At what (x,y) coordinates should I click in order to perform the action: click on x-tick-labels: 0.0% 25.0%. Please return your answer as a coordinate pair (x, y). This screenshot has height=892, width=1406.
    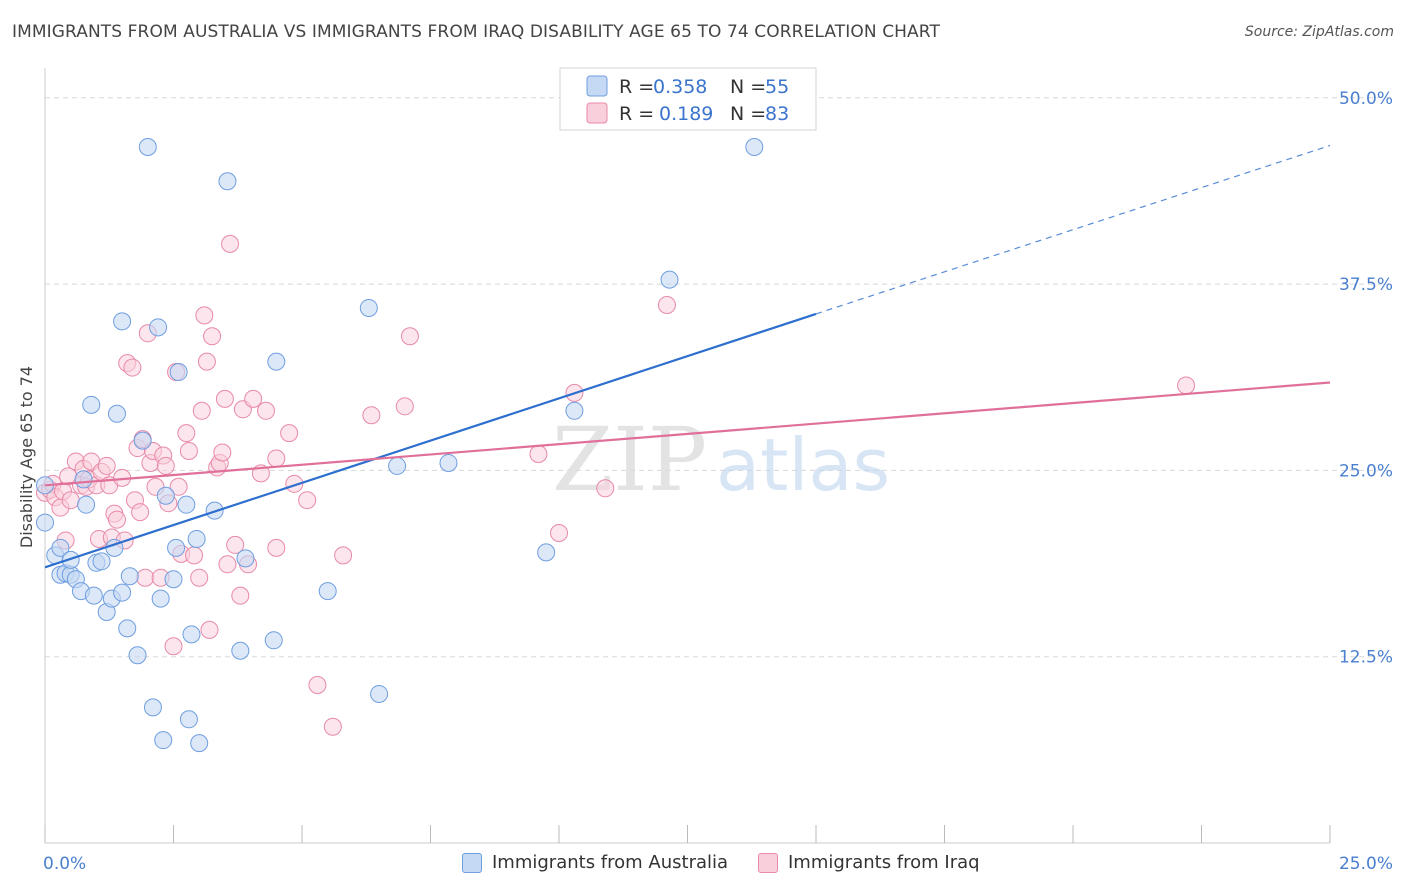
    Looking at the image, I should click on (718, 864).